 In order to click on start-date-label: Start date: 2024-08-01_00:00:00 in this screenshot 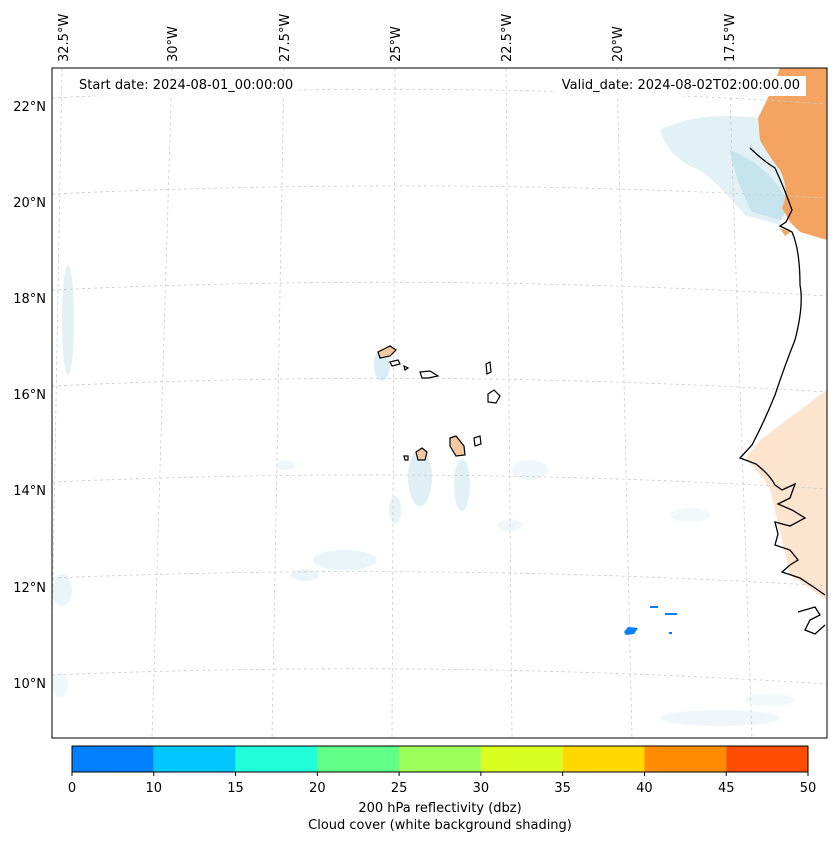, I will do `click(186, 86)`.